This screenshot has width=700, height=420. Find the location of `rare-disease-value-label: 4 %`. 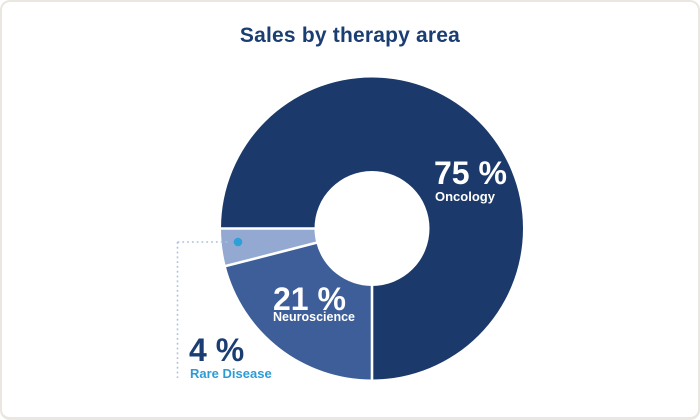

rare-disease-value-label: 4 % is located at coordinates (217, 350).